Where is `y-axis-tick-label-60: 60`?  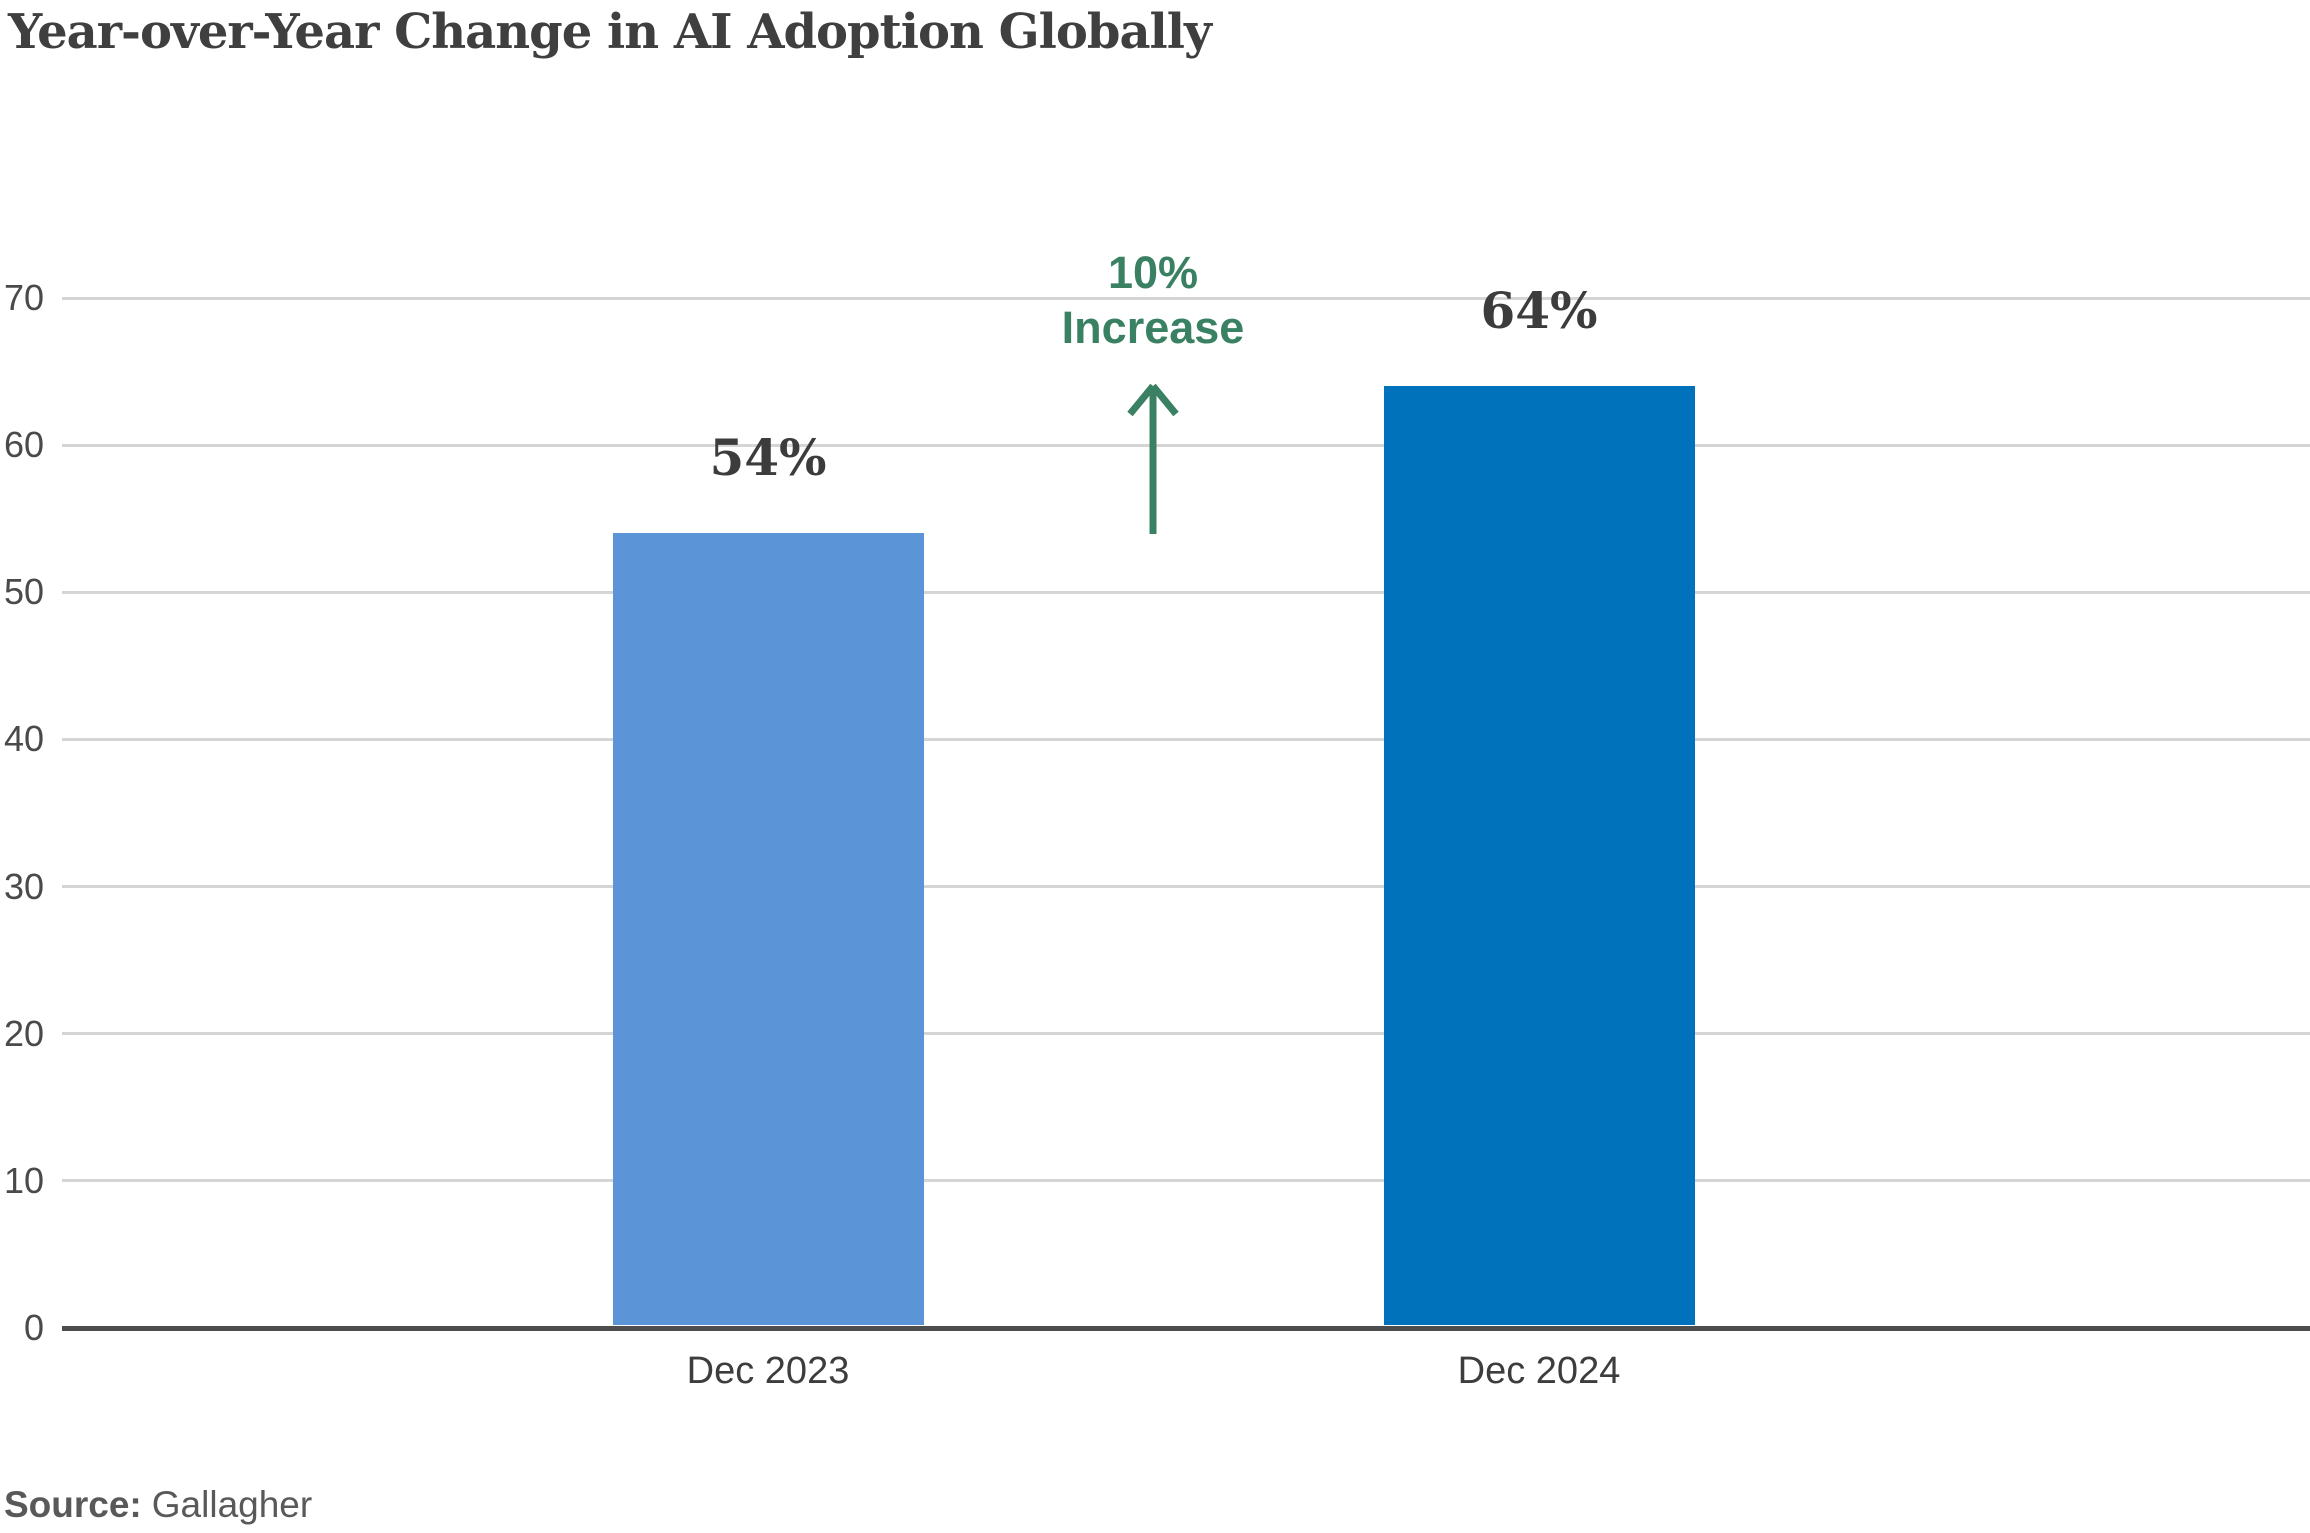 y-axis-tick-label-60: 60 is located at coordinates (23, 445).